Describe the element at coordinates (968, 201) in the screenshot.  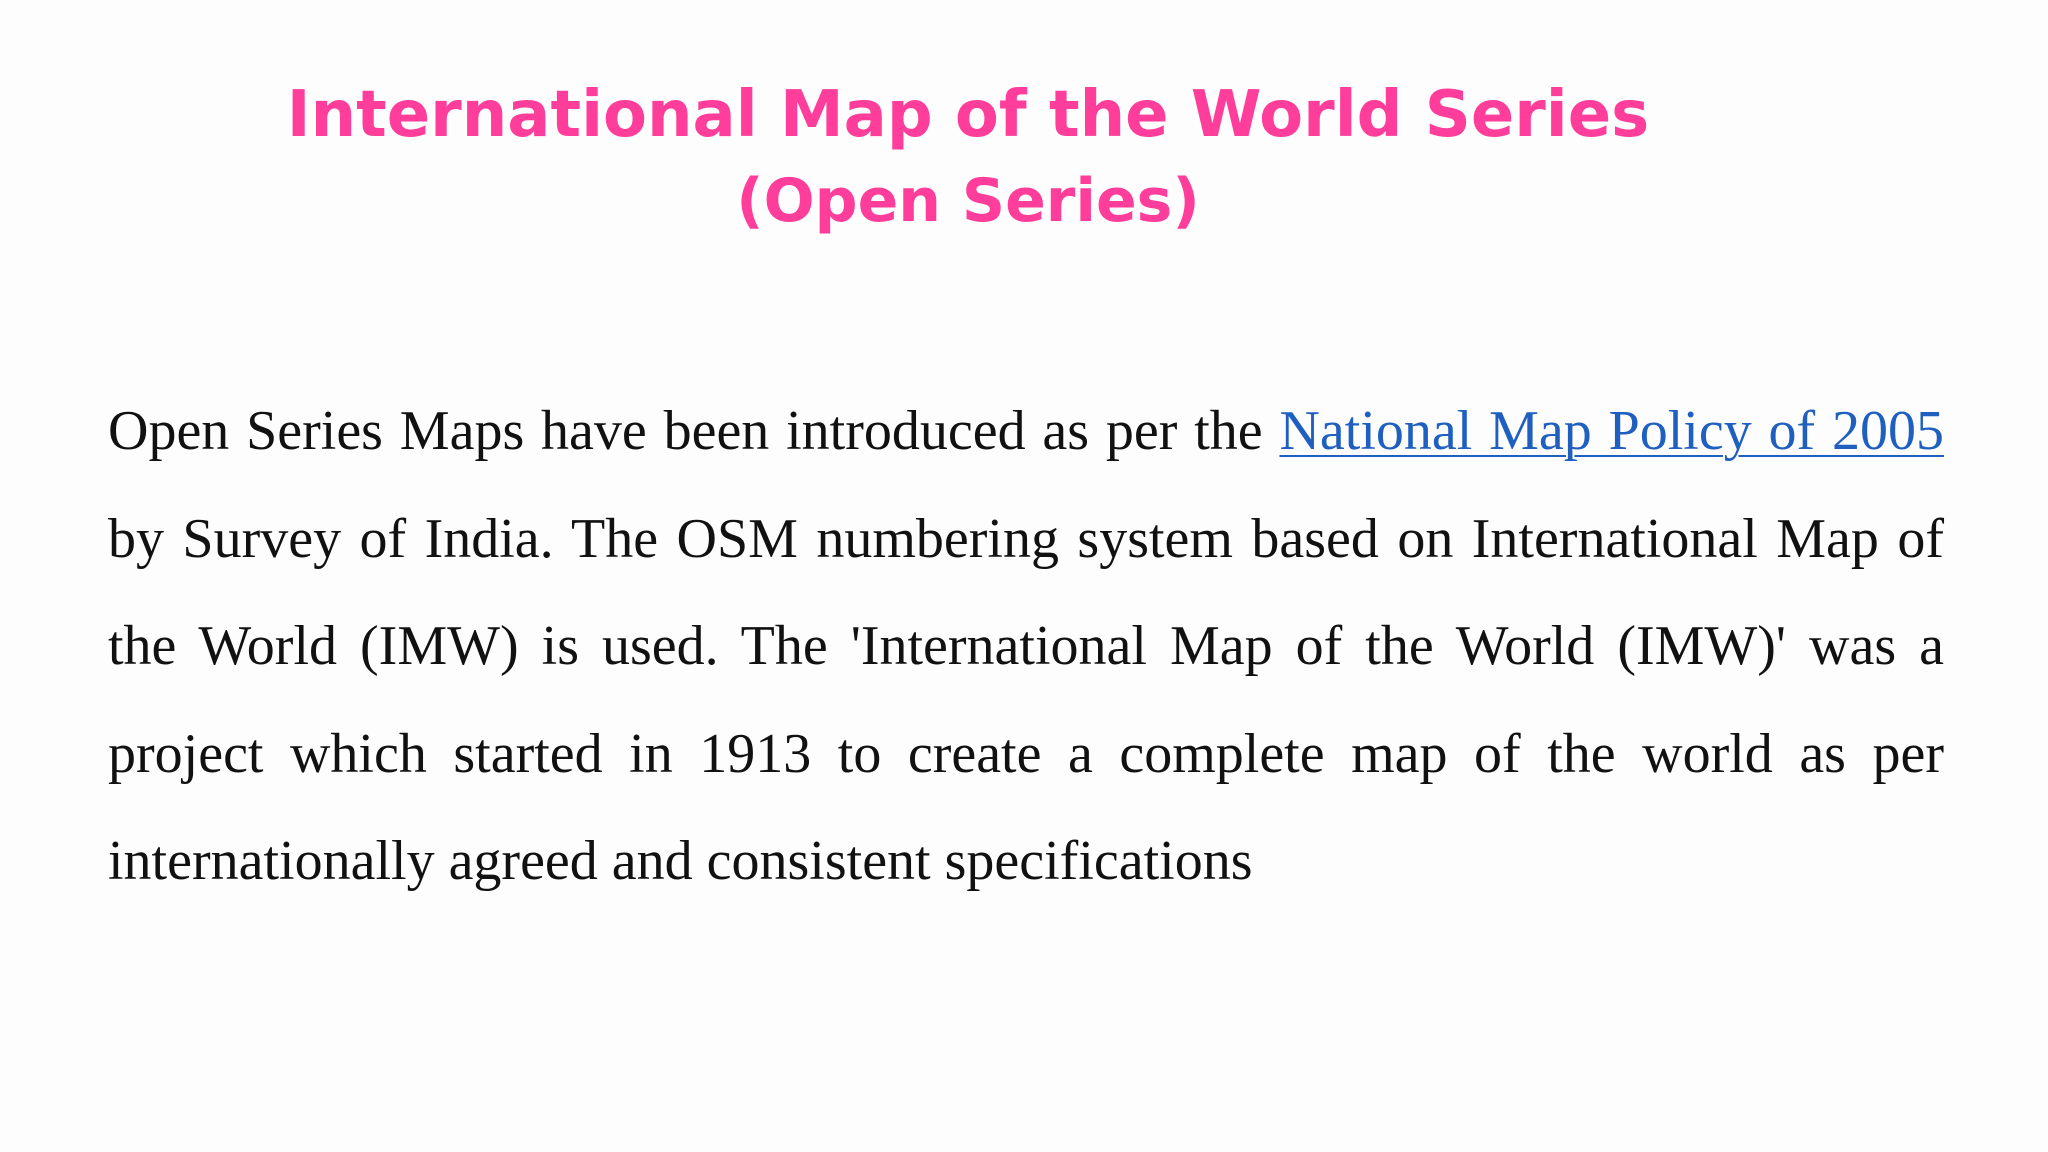
I see `title-line-subtitle: (Open Series)` at that location.